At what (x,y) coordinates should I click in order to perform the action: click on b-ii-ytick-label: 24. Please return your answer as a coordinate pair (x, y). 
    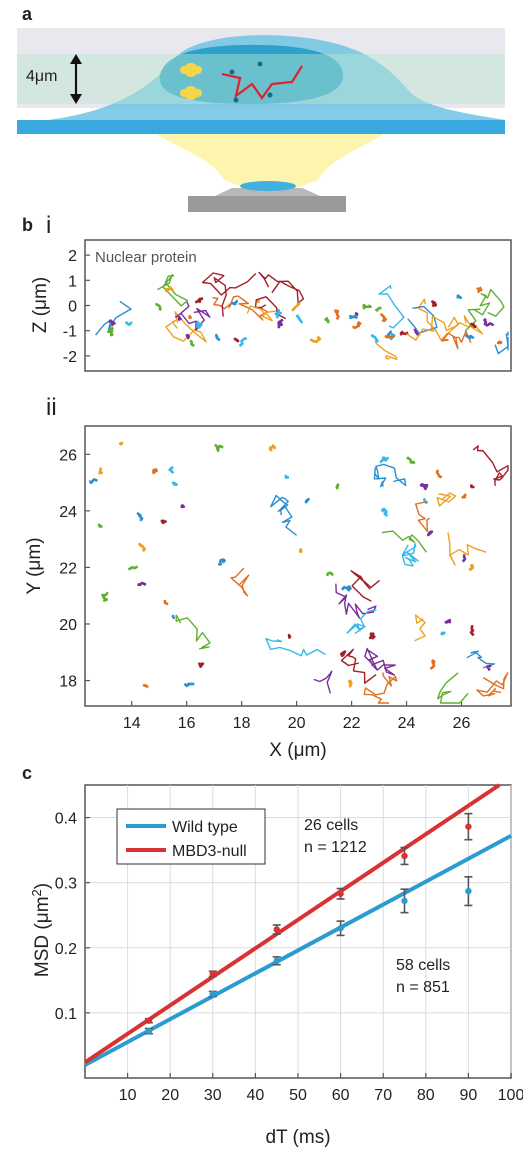
    Looking at the image, I should click on (68, 512).